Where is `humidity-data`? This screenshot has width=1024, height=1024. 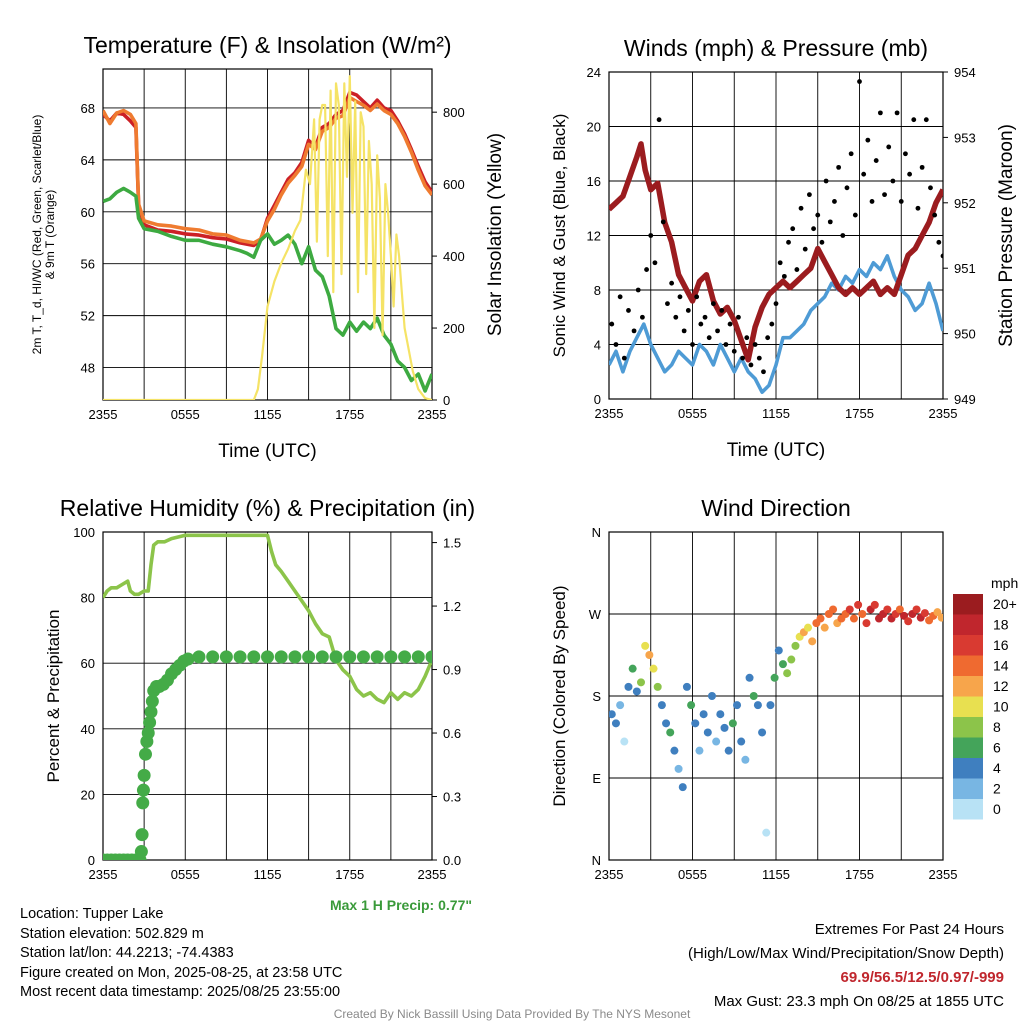
humidity-data is located at coordinates (267, 696).